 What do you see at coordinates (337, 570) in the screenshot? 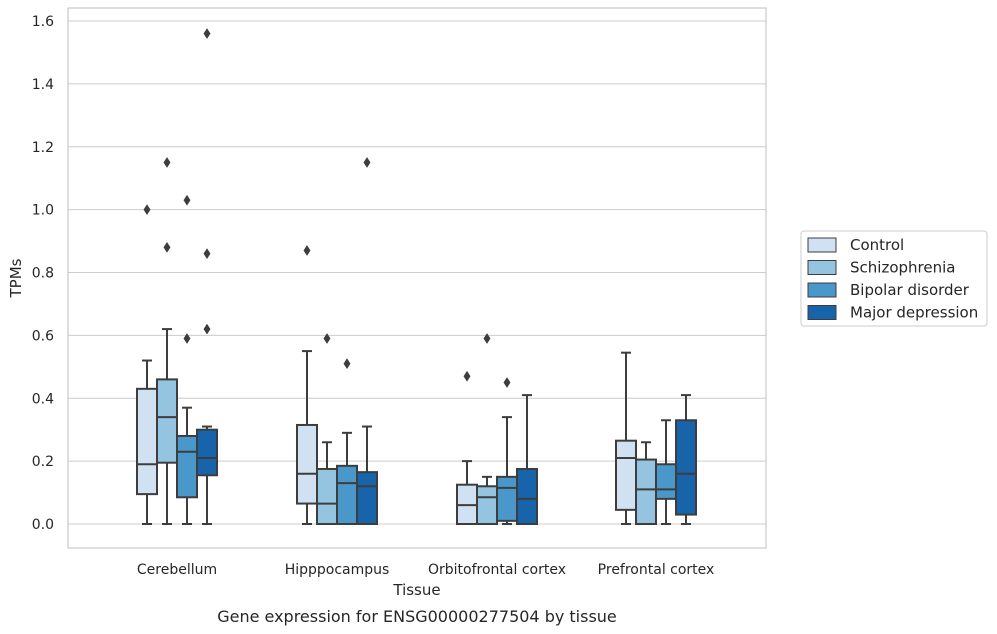
I see `x-tick-label: Hipppocampus` at bounding box center [337, 570].